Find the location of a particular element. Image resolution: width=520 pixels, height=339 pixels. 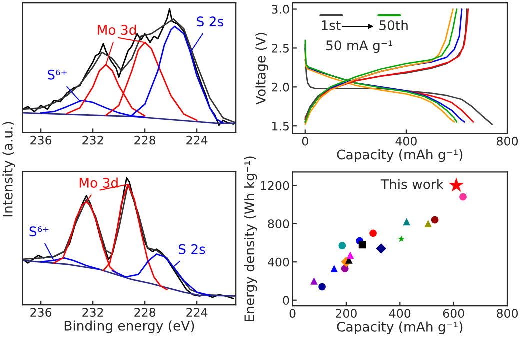

y-tick-label: 2.5 is located at coordinates (280, 48).